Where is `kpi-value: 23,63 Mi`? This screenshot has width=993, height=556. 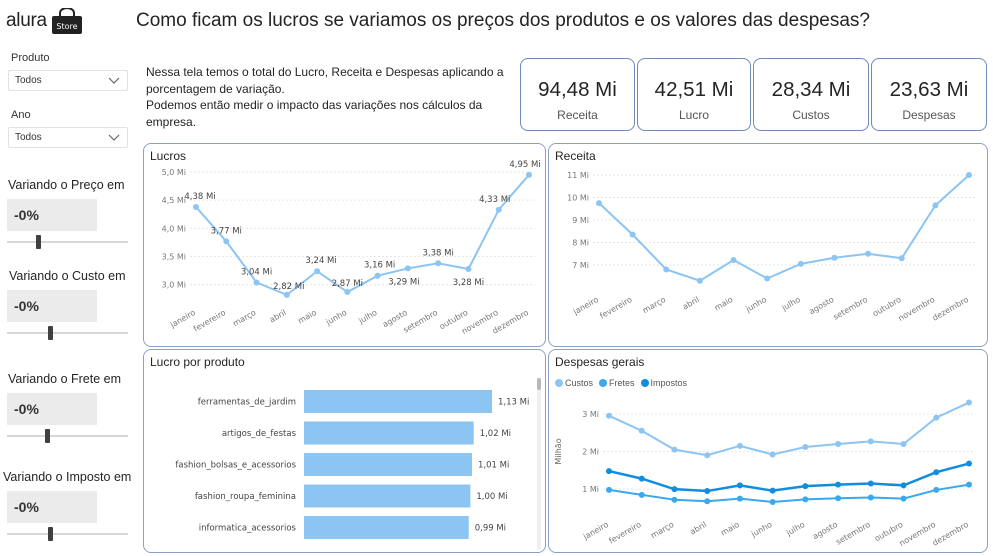
kpi-value: 23,63 Mi is located at coordinates (929, 89).